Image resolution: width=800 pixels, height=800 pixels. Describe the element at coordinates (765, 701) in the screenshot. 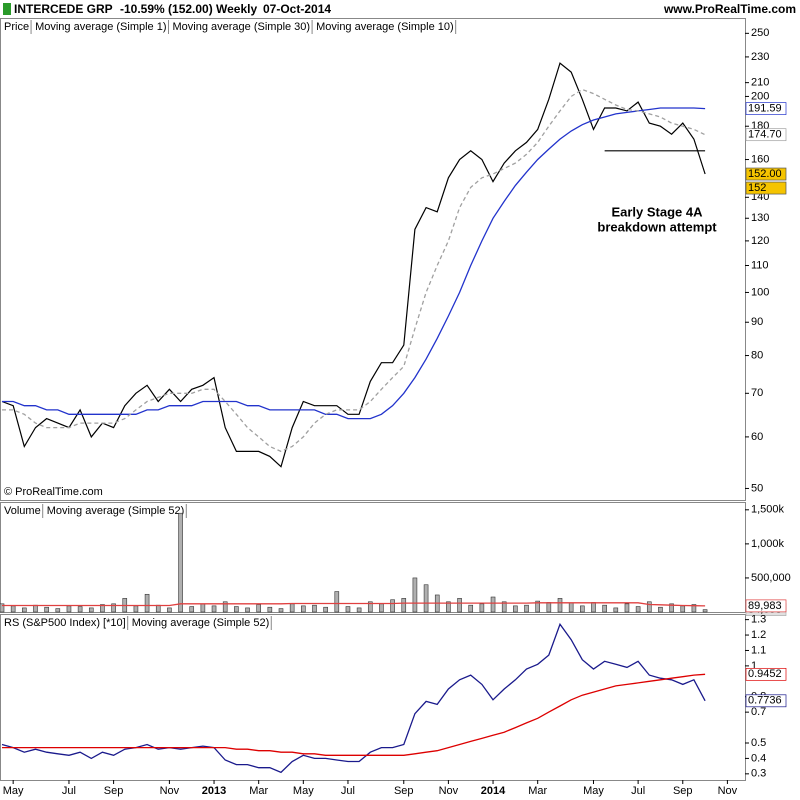

I see `last-value-label: 0.7736` at that location.